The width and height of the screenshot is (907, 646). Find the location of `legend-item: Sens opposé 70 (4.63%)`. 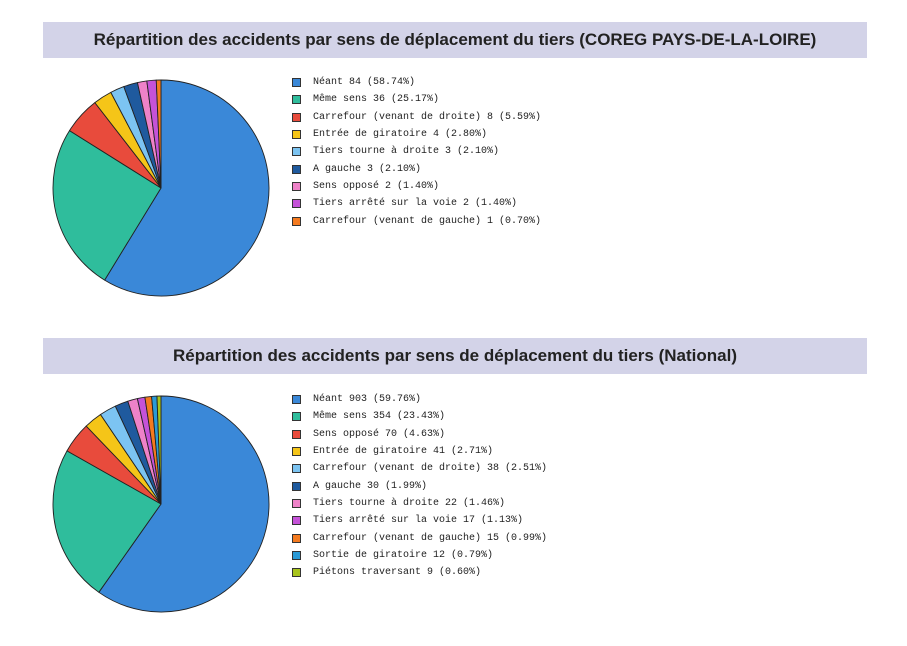

legend-item: Sens opposé 70 (4.63%) is located at coordinates (419, 434).